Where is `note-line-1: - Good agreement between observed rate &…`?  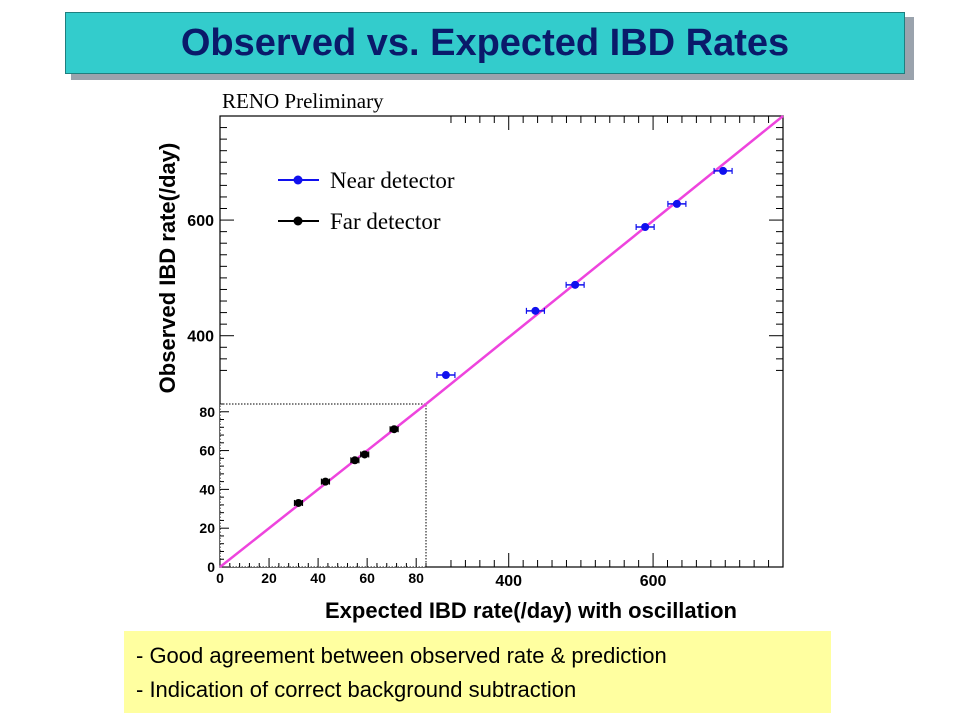 note-line-1: - Good agreement between observed rate &… is located at coordinates (401, 655).